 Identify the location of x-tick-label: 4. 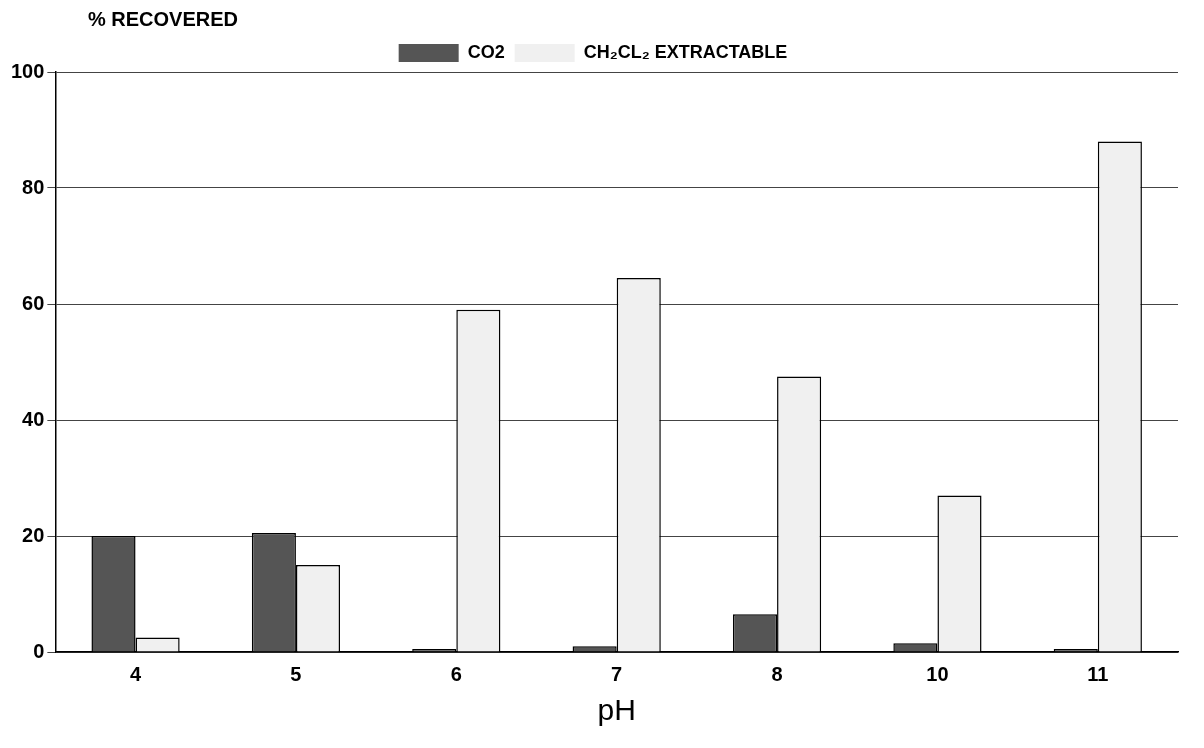
(135, 673).